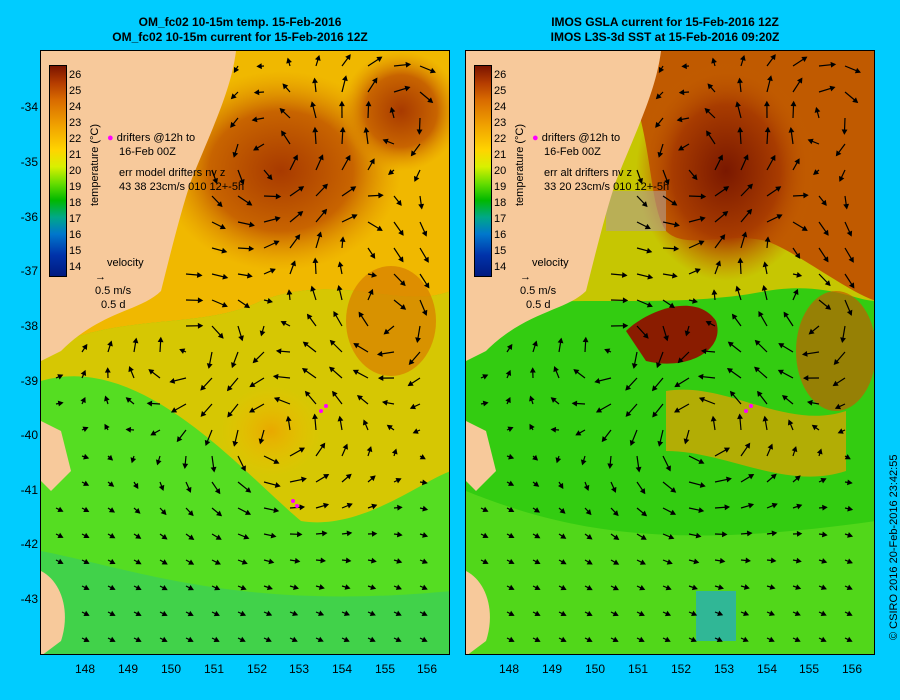  What do you see at coordinates (535, 138) in the screenshot?
I see `drifter-icon: ●` at bounding box center [535, 138].